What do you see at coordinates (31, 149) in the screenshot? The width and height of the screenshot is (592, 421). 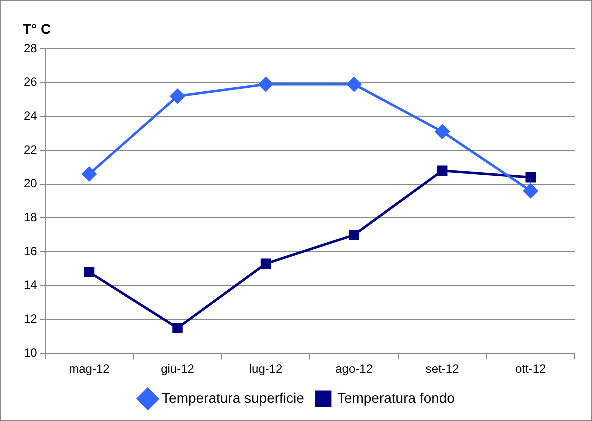 I see `y-tick-label: 22` at bounding box center [31, 149].